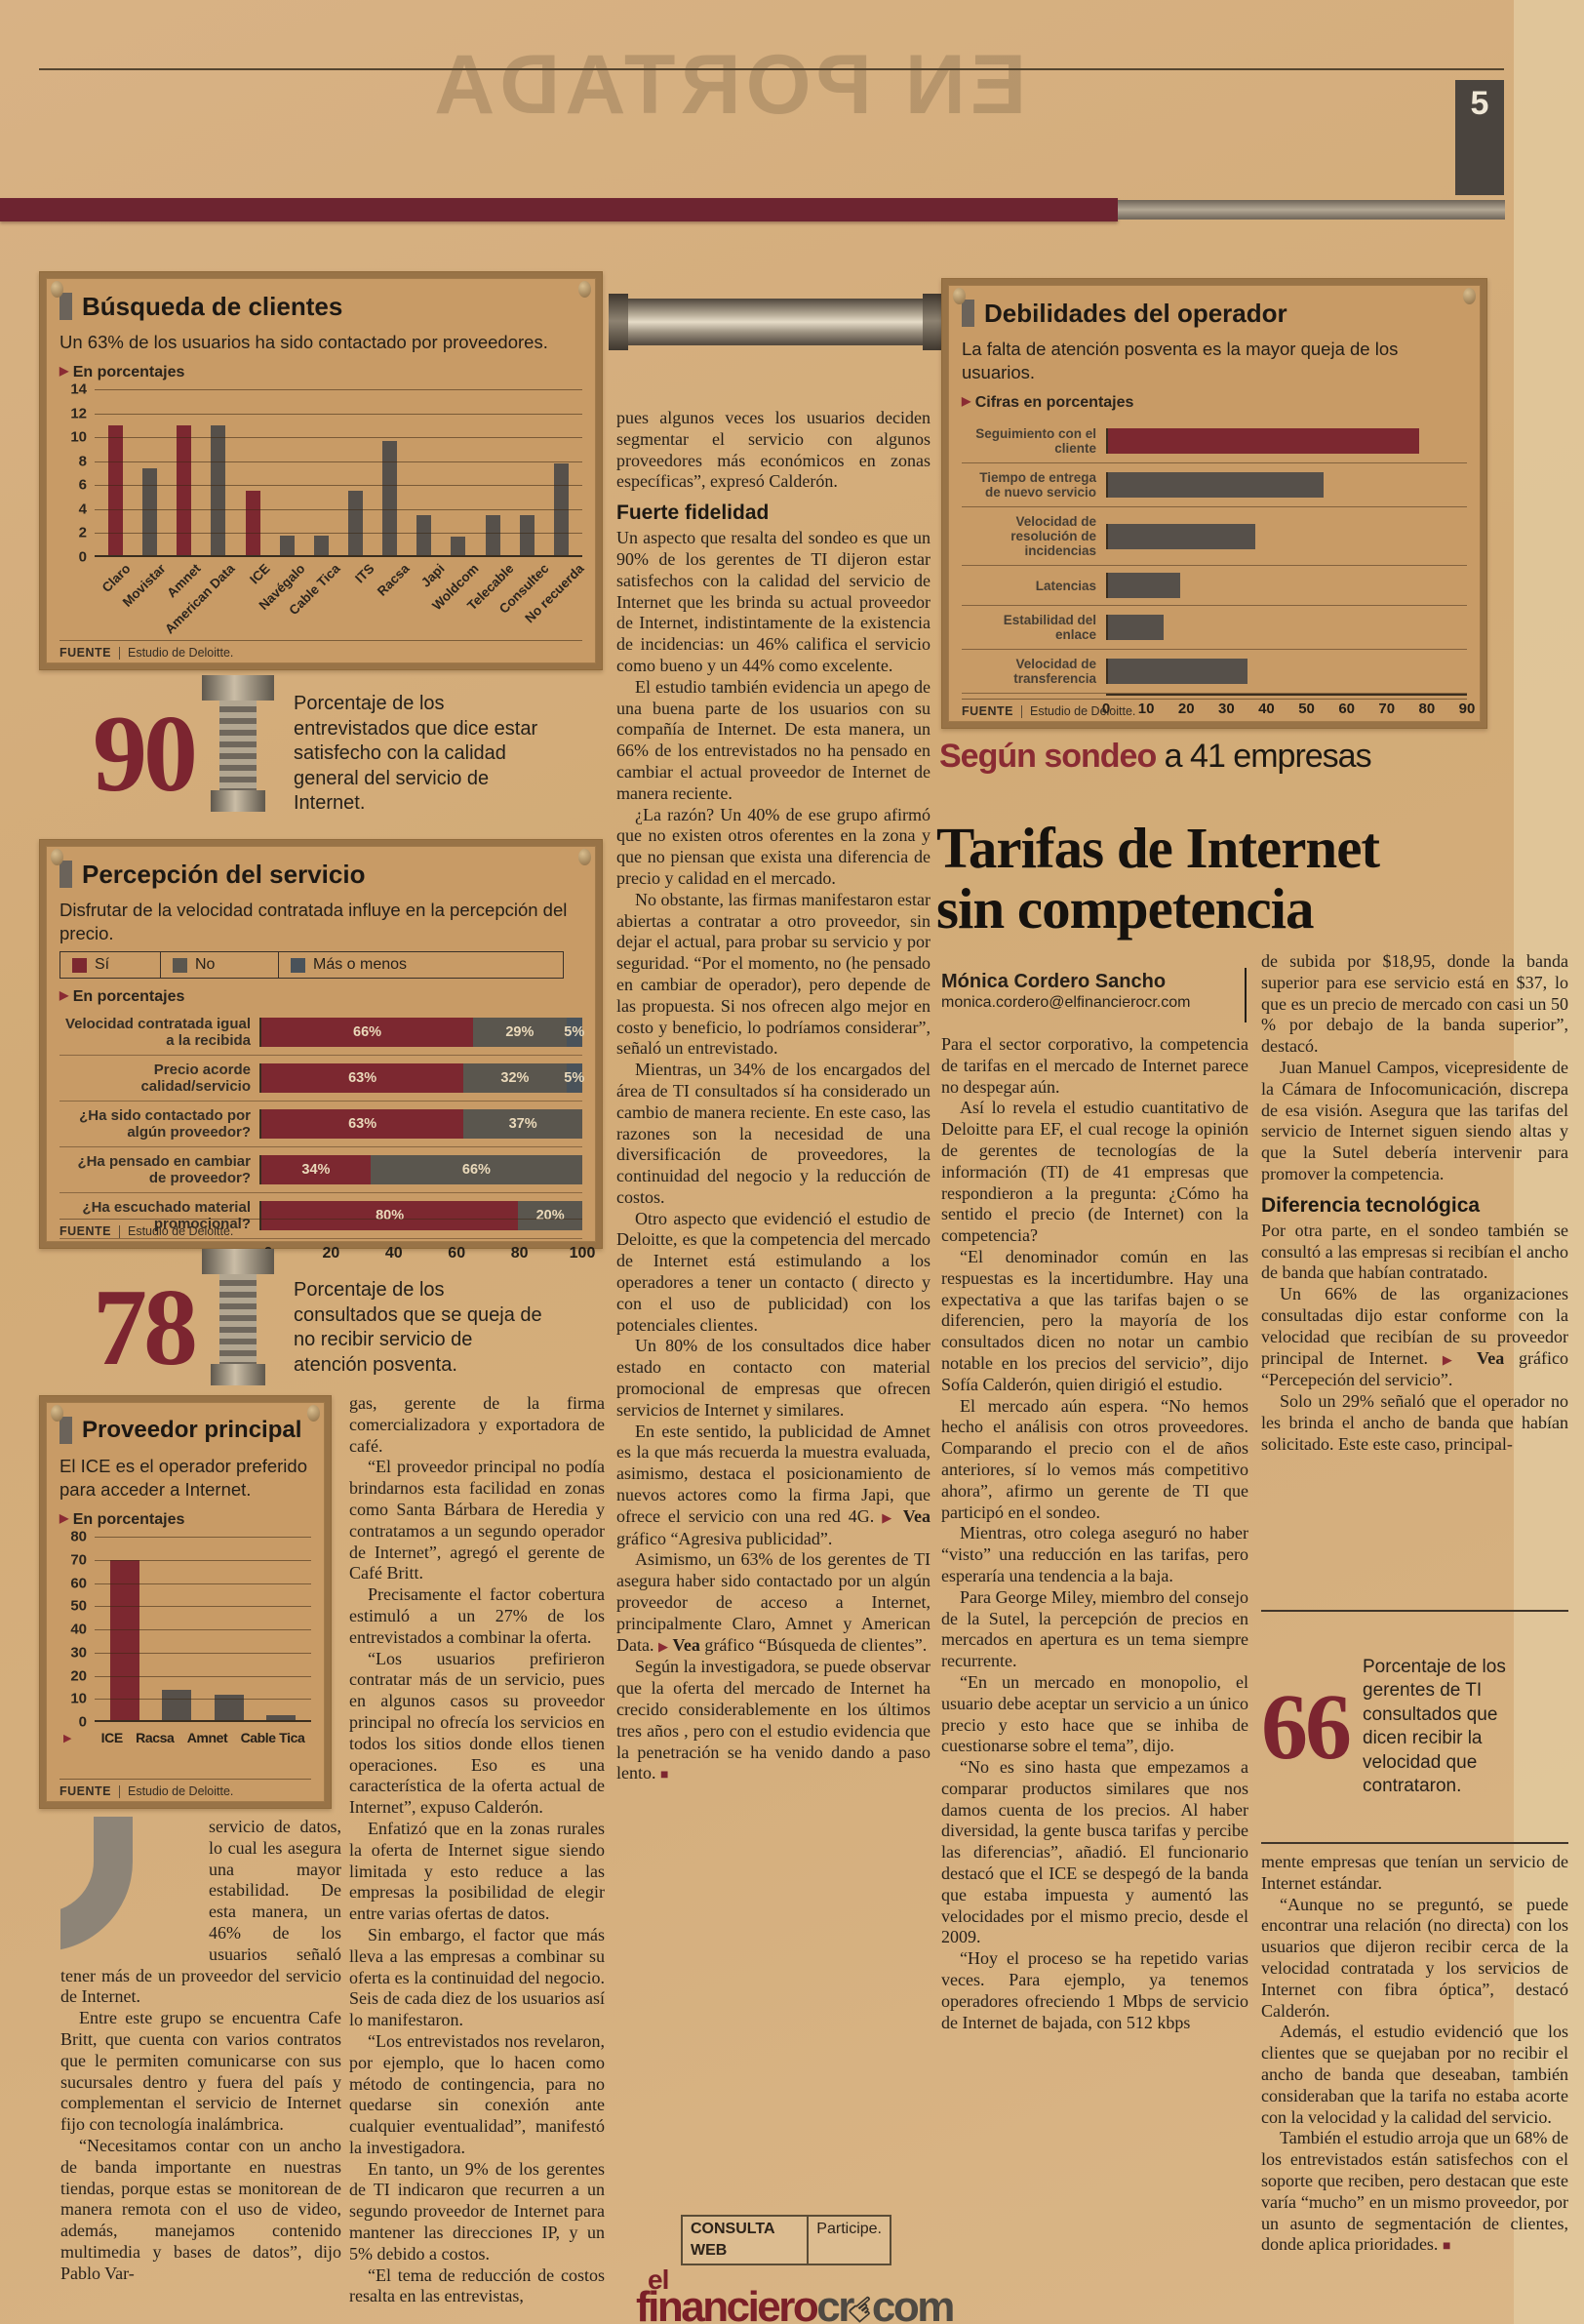 Image resolution: width=1584 pixels, height=2324 pixels. Describe the element at coordinates (79, 1536) in the screenshot. I see `y-tick-label: 80` at that location.